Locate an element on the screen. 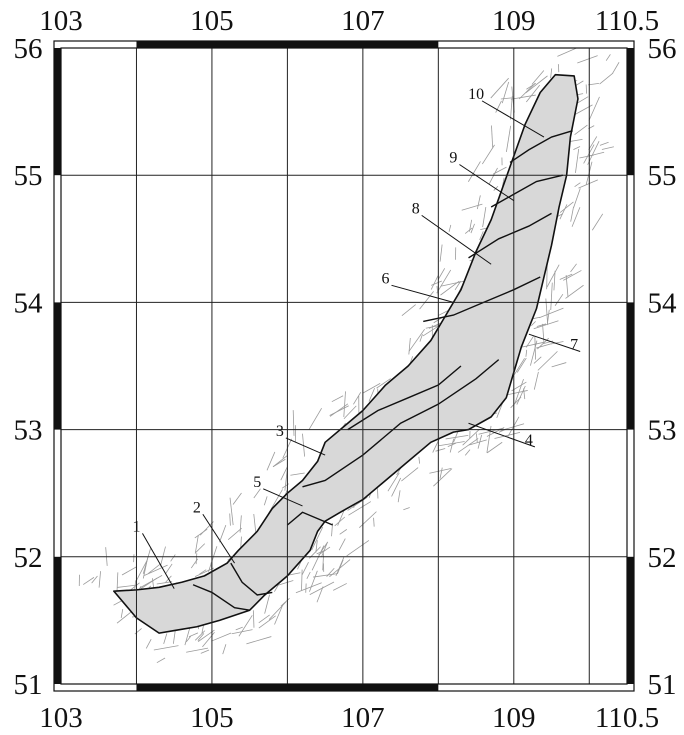 This screenshot has height=735, width=684. zone-label-3: 3 is located at coordinates (280, 431).